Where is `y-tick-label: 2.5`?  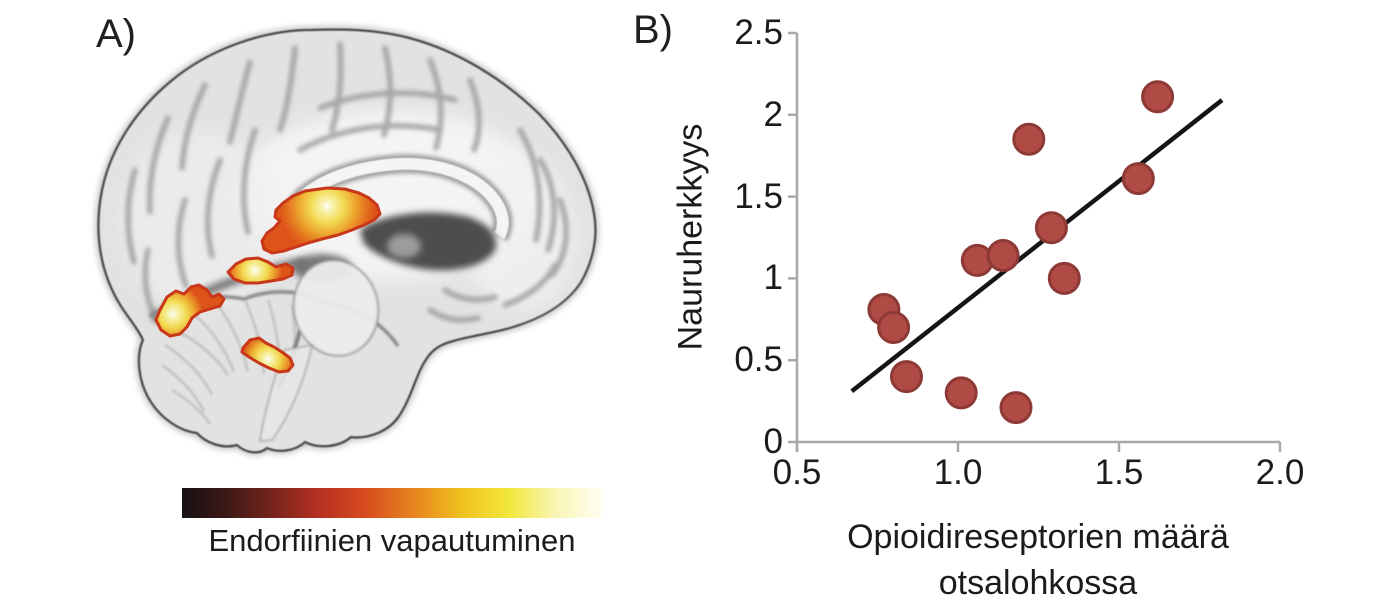
y-tick-label: 2.5 is located at coordinates (758, 32).